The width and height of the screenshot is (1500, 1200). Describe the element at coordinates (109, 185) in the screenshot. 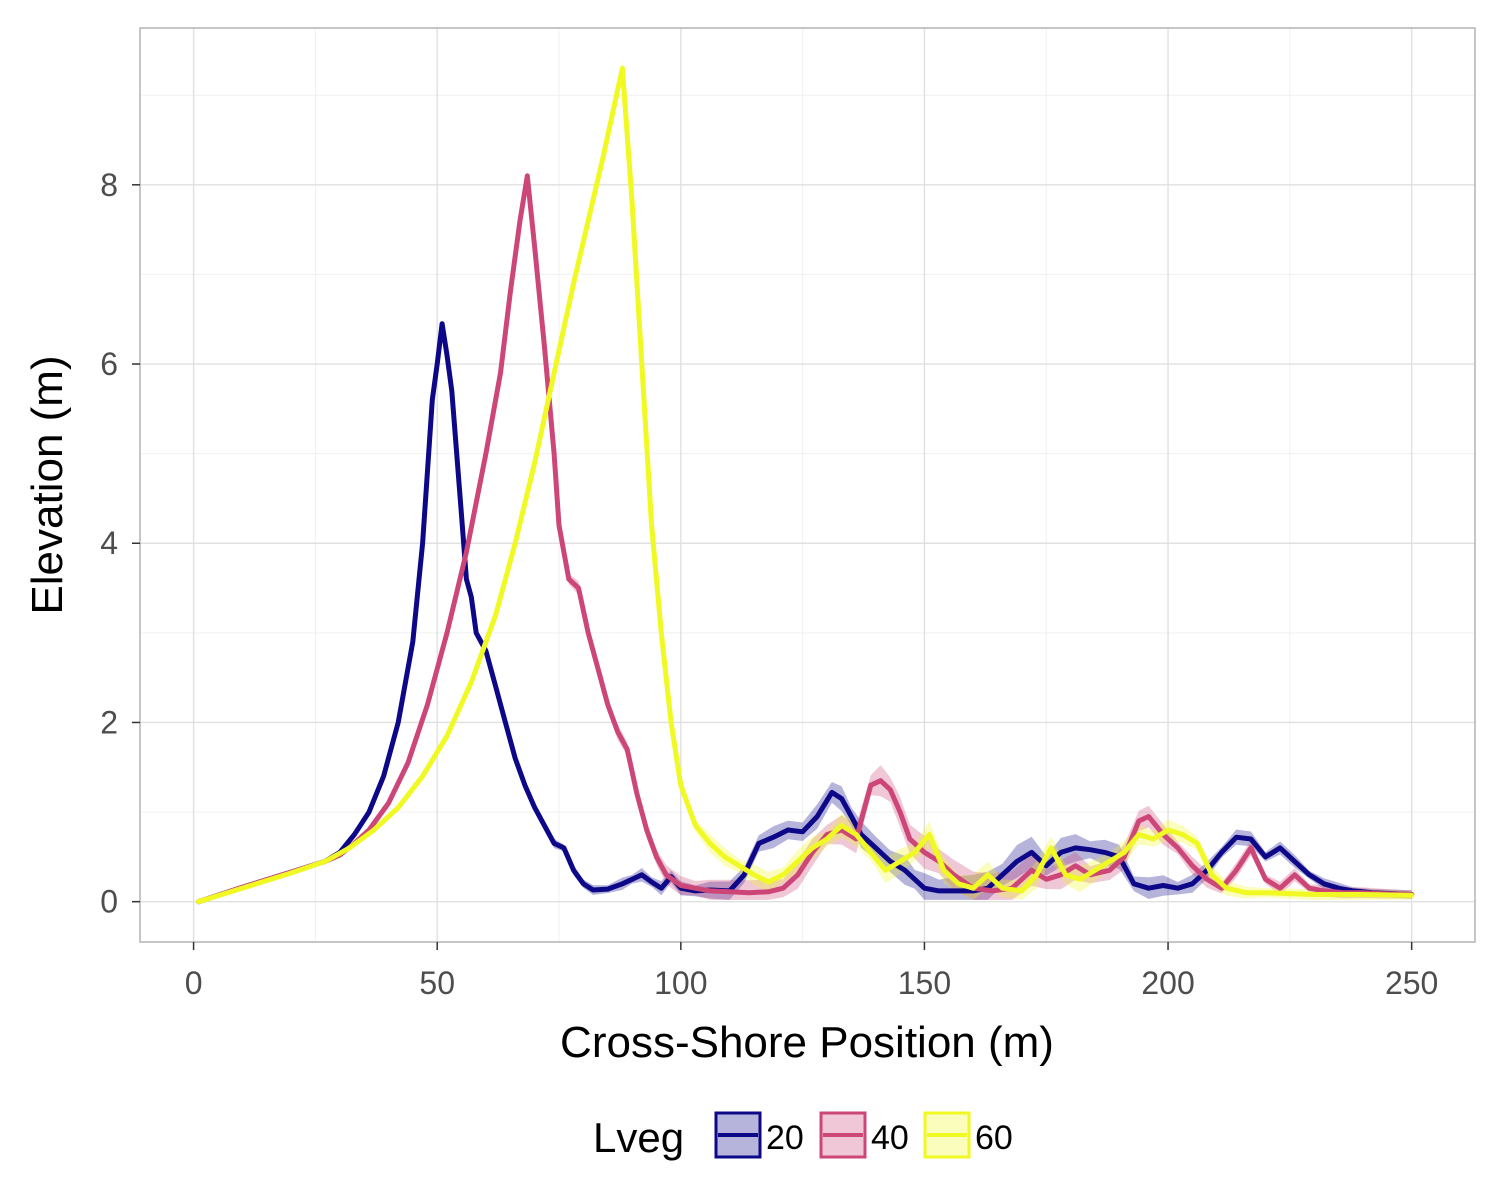

I see `y-tick-label: 8` at that location.